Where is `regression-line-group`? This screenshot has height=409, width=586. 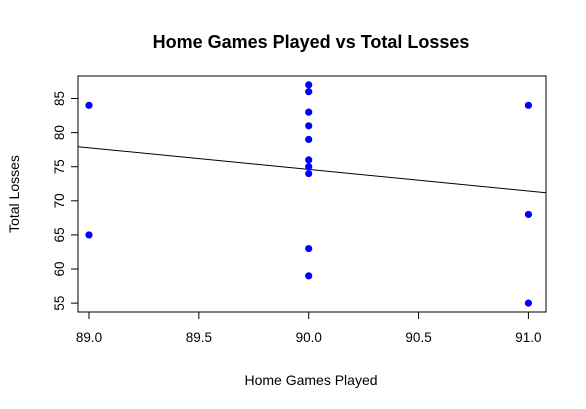
regression-line-group is located at coordinates (312, 170).